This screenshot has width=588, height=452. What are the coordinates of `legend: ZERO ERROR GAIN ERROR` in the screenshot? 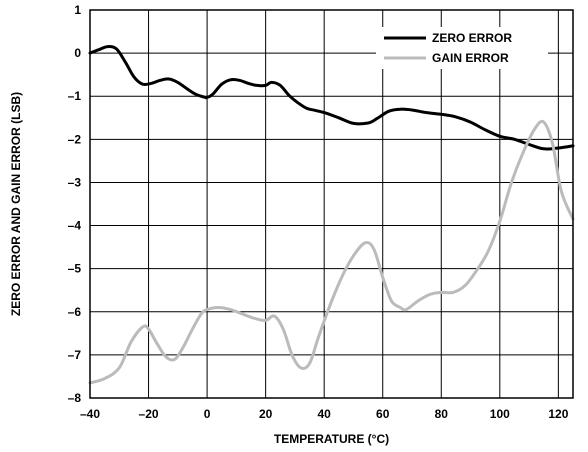 It's located at (462, 48).